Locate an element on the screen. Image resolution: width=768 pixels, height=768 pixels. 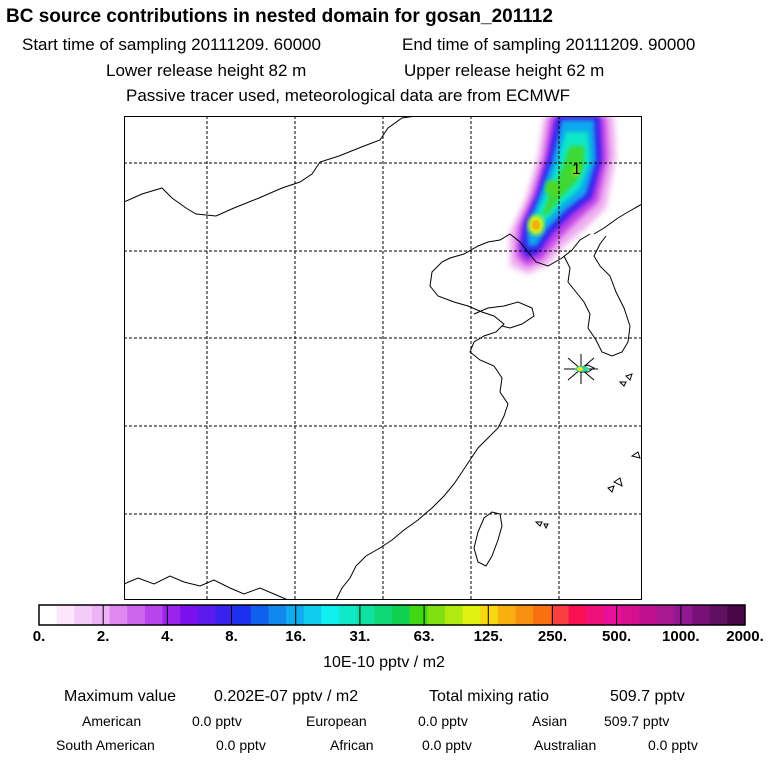
receptor-marker is located at coordinates (581, 369).